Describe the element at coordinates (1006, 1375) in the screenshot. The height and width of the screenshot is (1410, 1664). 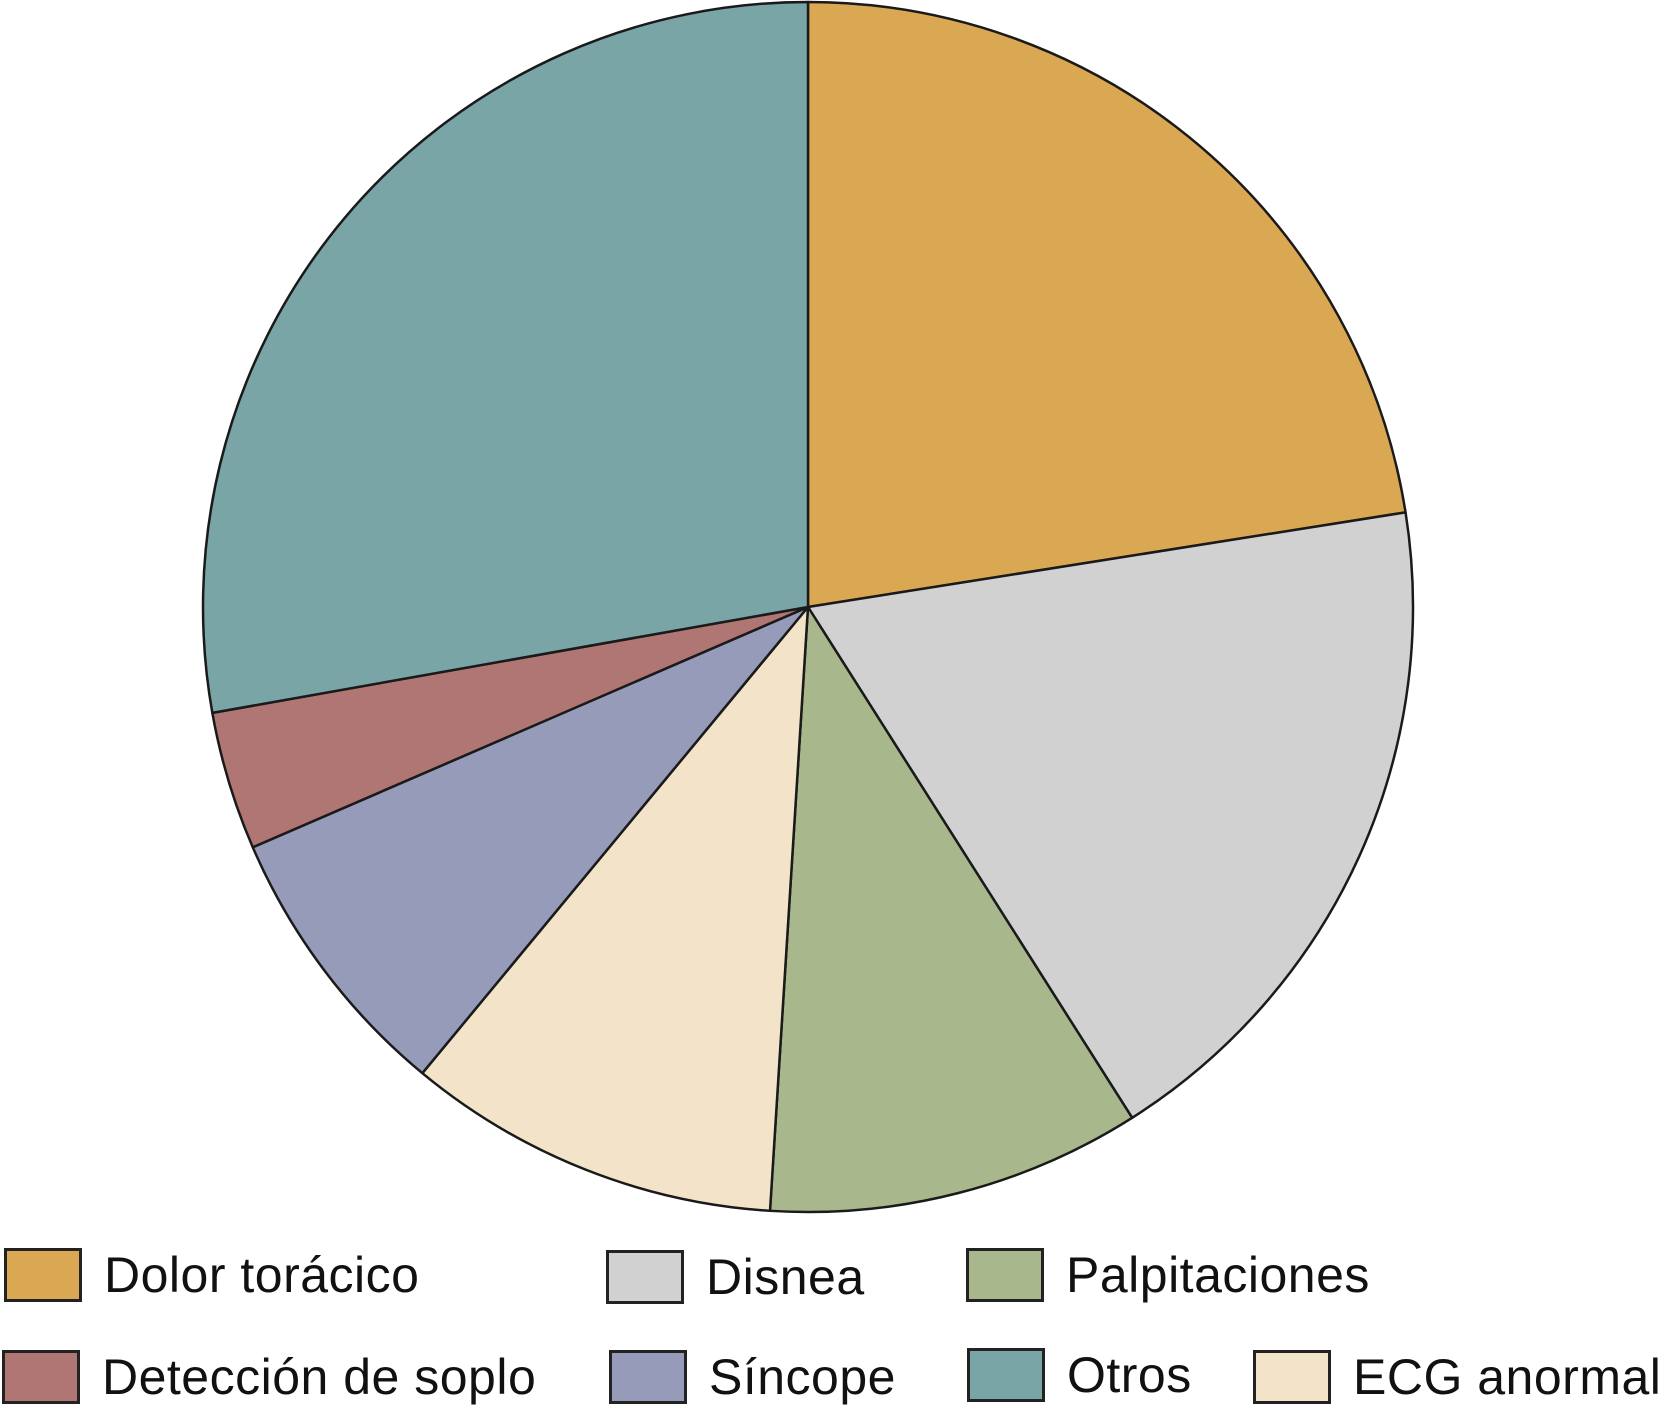
I see `legend-swatch-otros` at that location.